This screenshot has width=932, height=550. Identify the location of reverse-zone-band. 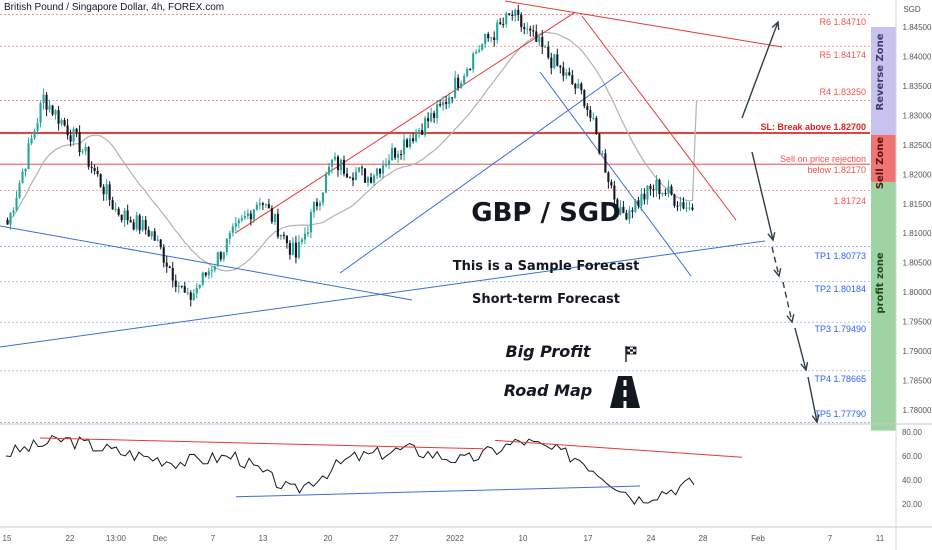
(883, 81).